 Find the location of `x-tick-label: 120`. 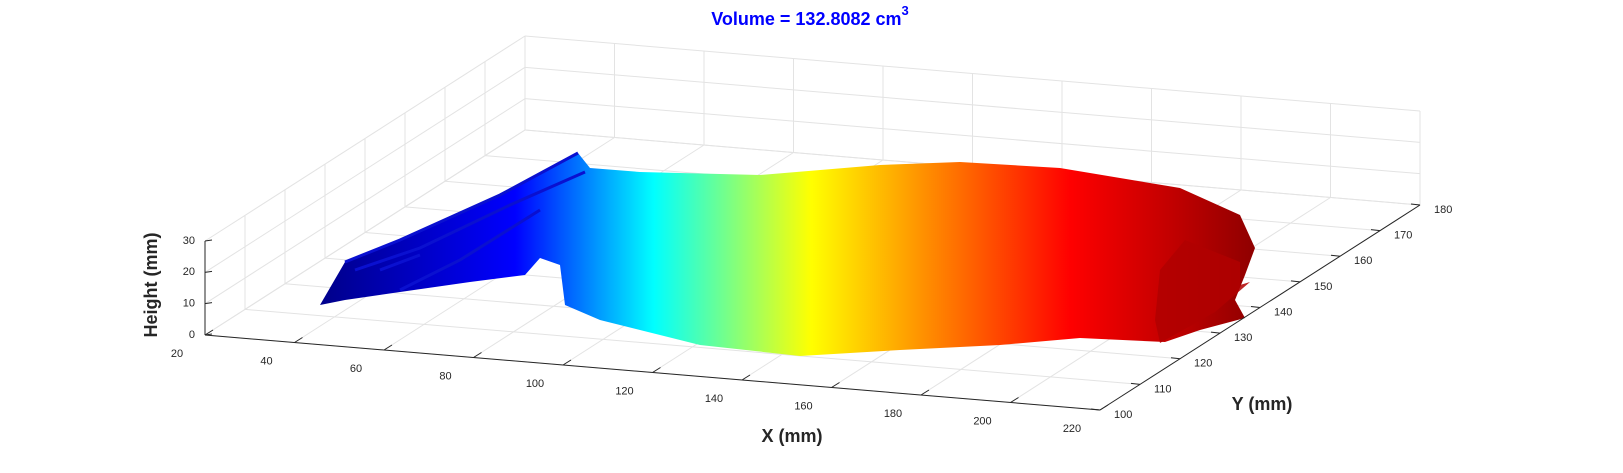

x-tick-label: 120 is located at coordinates (624, 391).